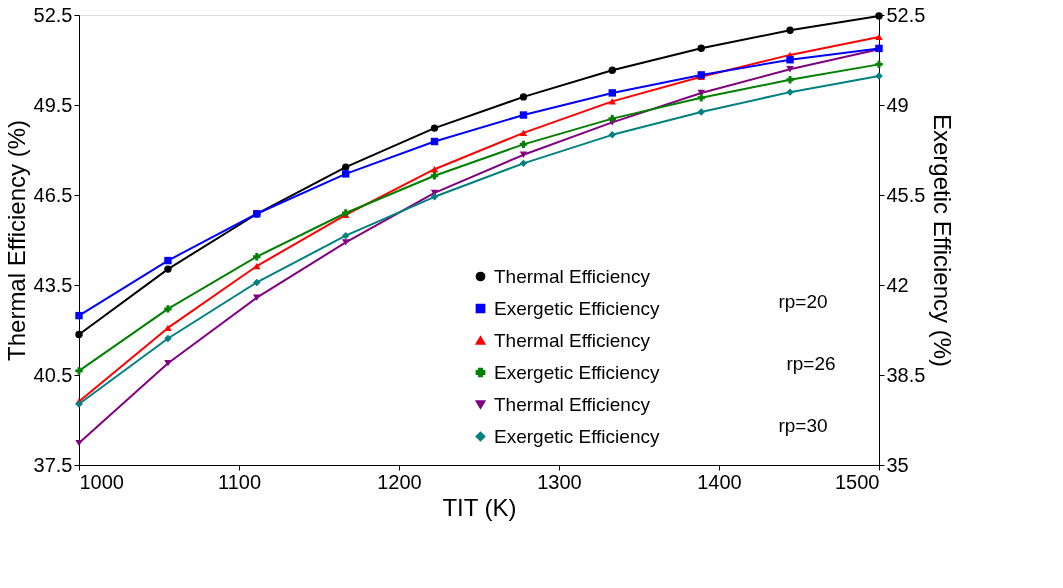  What do you see at coordinates (53, 104) in the screenshot?
I see `y-tick-label: 49.5` at bounding box center [53, 104].